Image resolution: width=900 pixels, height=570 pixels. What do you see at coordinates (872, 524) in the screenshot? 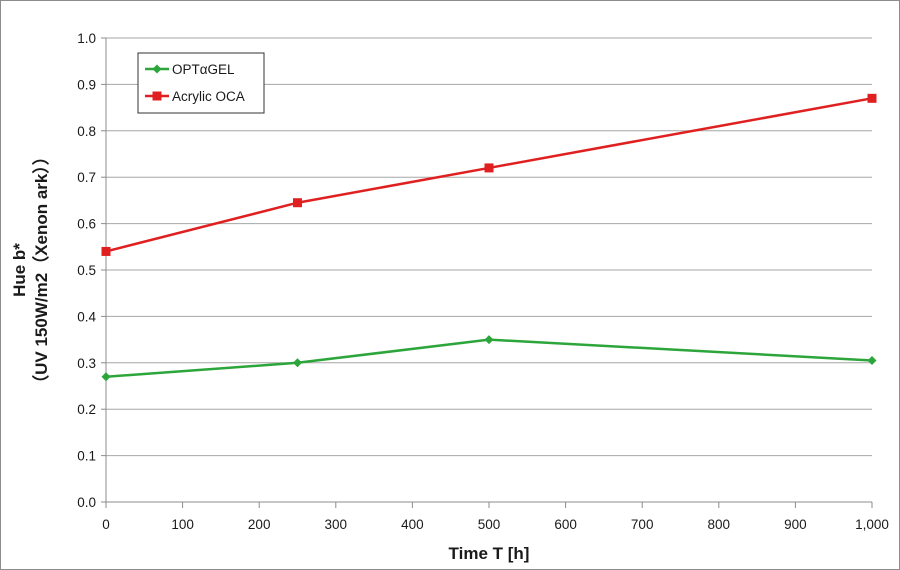
I see `x-tick-label: 1,000` at bounding box center [872, 524].